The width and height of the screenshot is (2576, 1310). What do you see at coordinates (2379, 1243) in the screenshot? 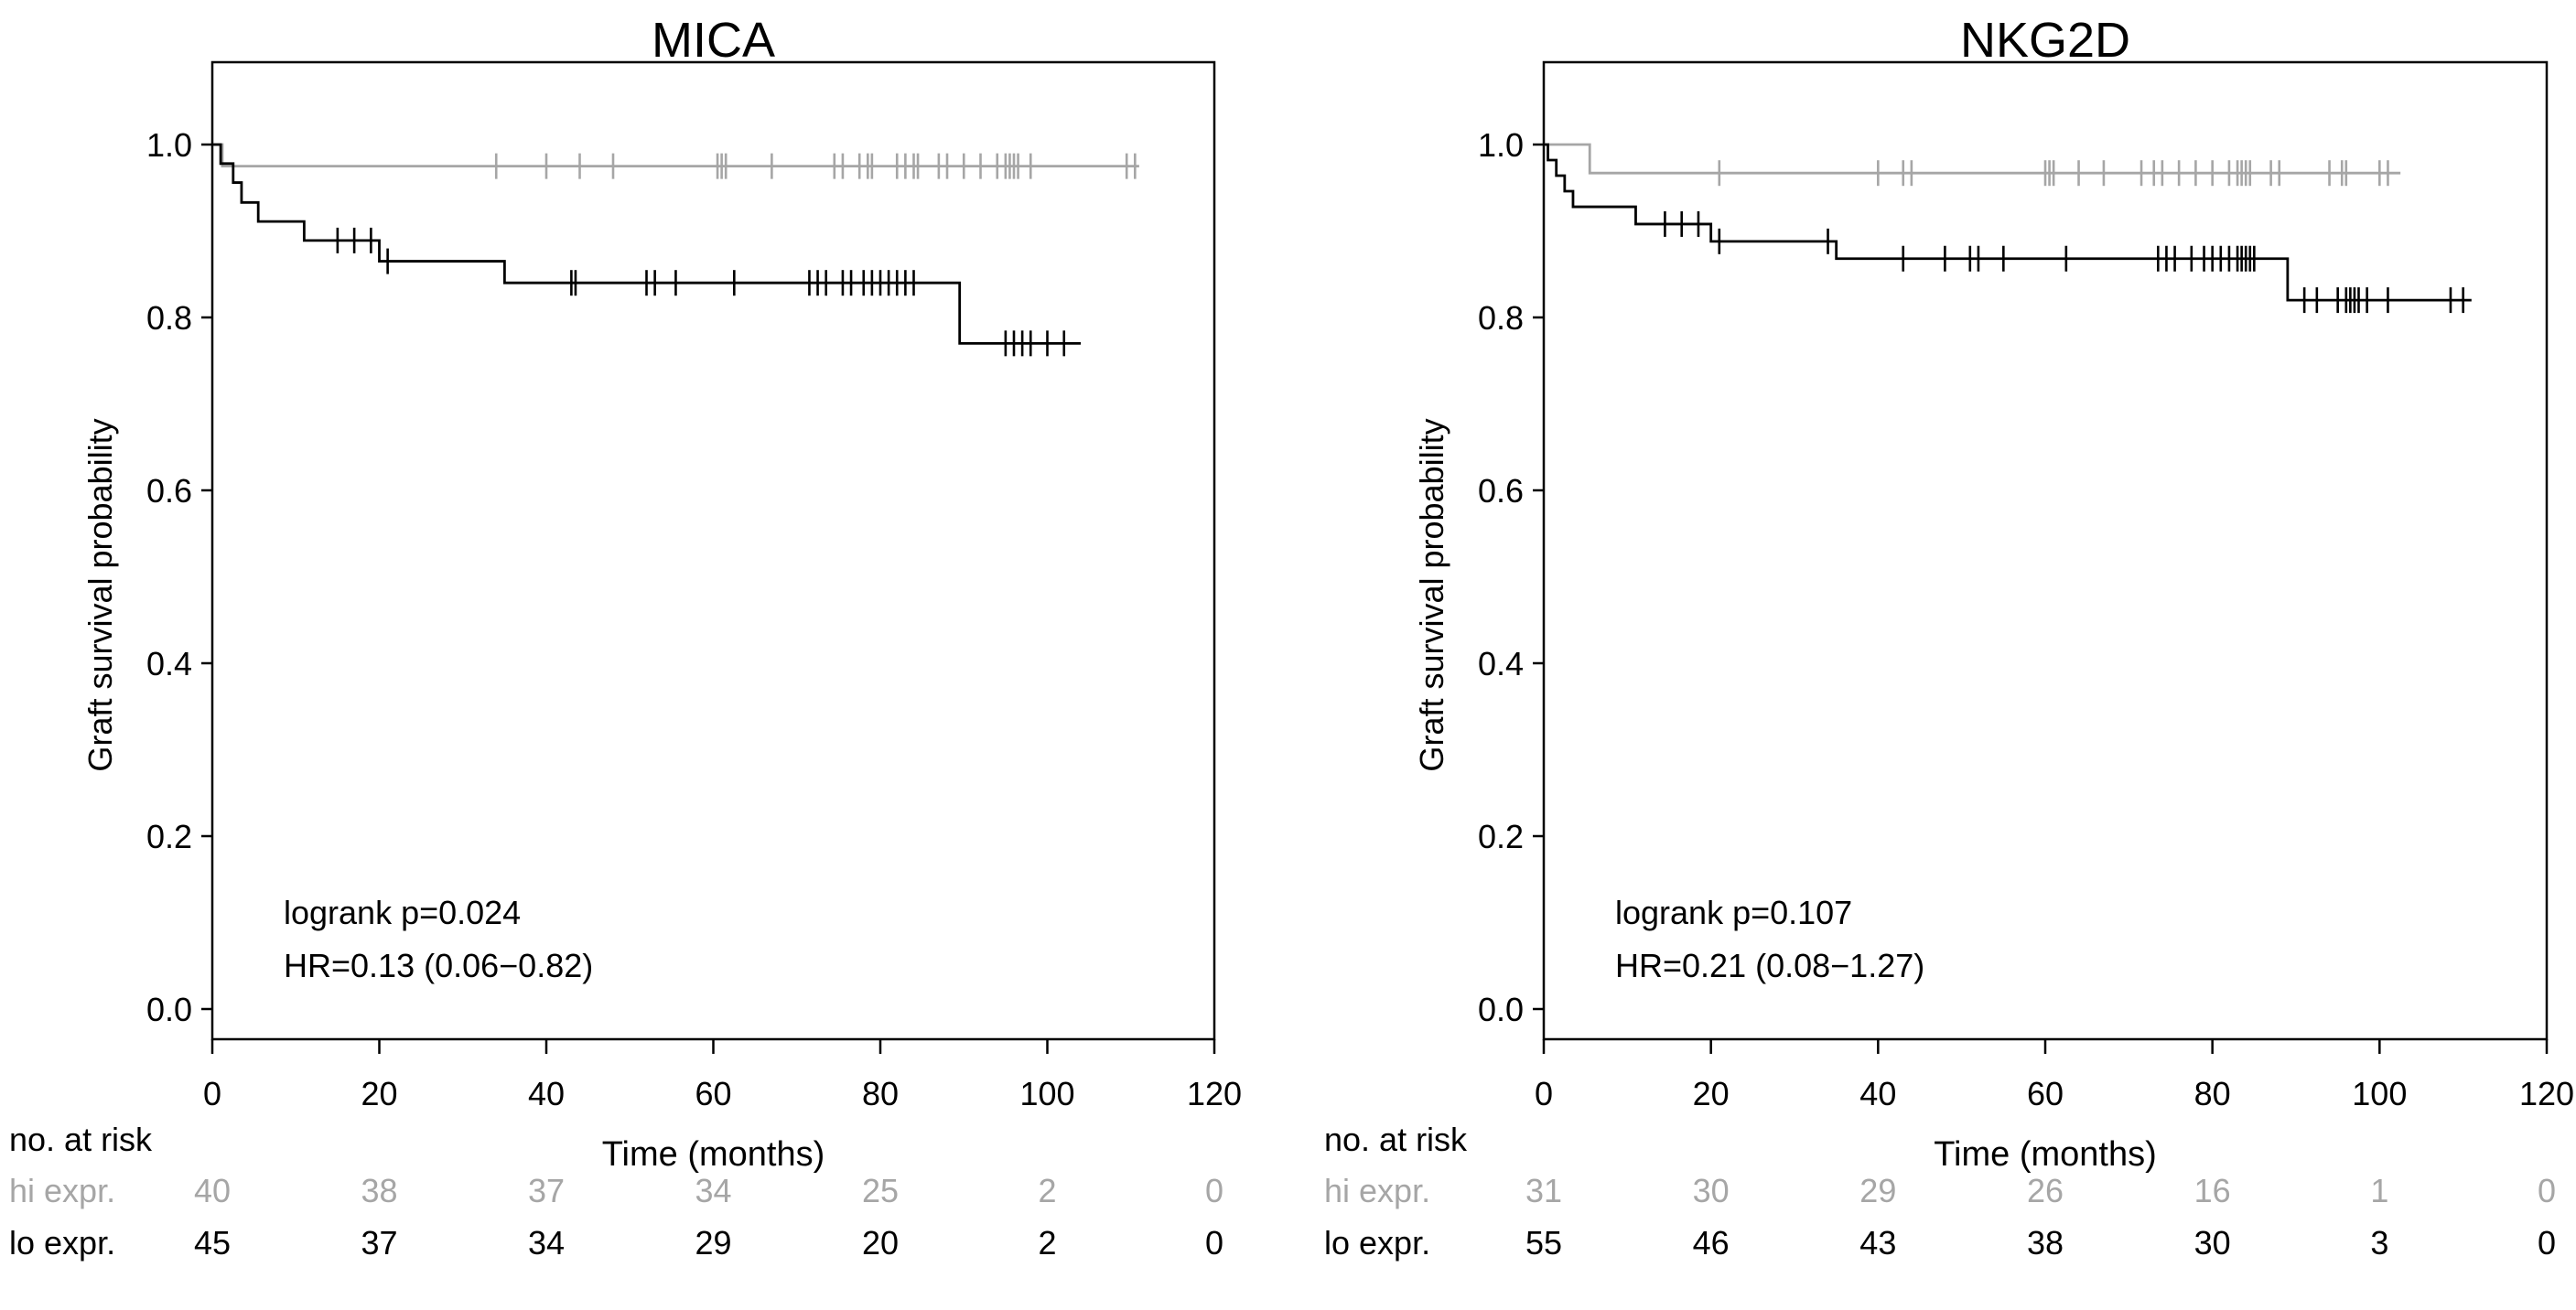
I see `risk-value: 3` at bounding box center [2379, 1243].